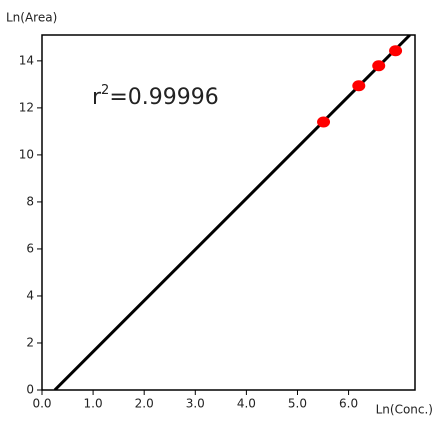 The height and width of the screenshot is (422, 433). Describe the element at coordinates (26, 60) in the screenshot. I see `y-tick-label: 14` at that location.